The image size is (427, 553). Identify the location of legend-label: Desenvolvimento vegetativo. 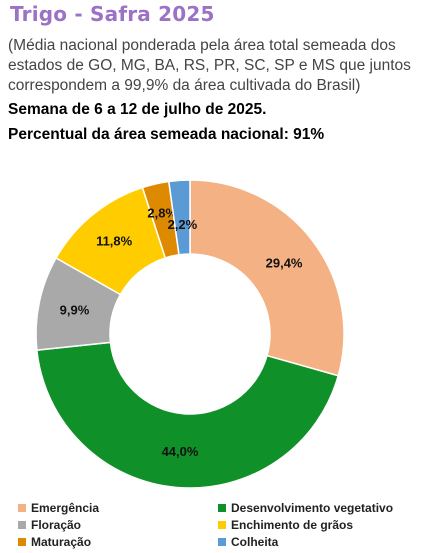
(312, 508).